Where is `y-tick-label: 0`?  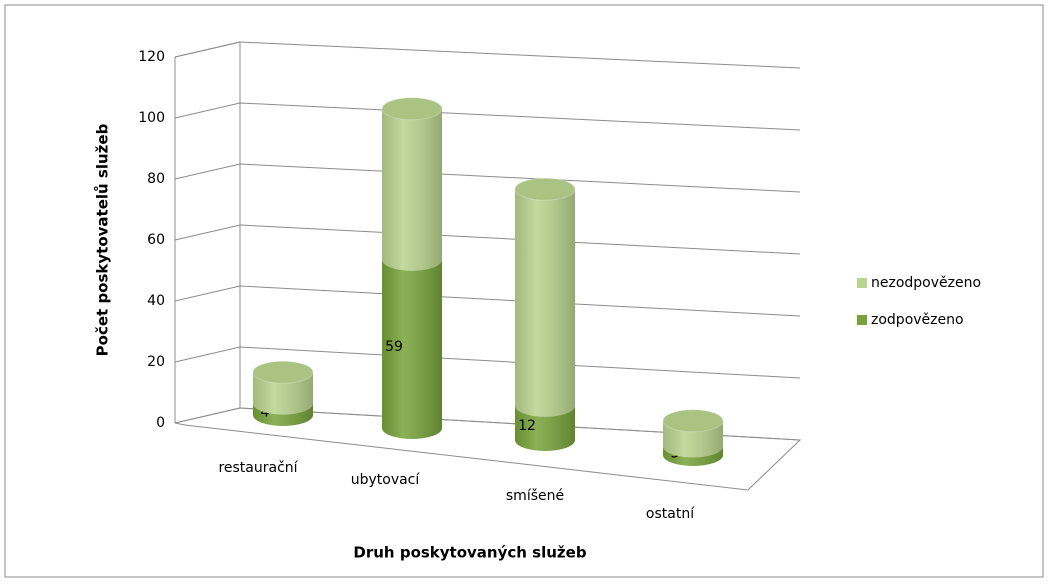
y-tick-label: 0 is located at coordinates (160, 423).